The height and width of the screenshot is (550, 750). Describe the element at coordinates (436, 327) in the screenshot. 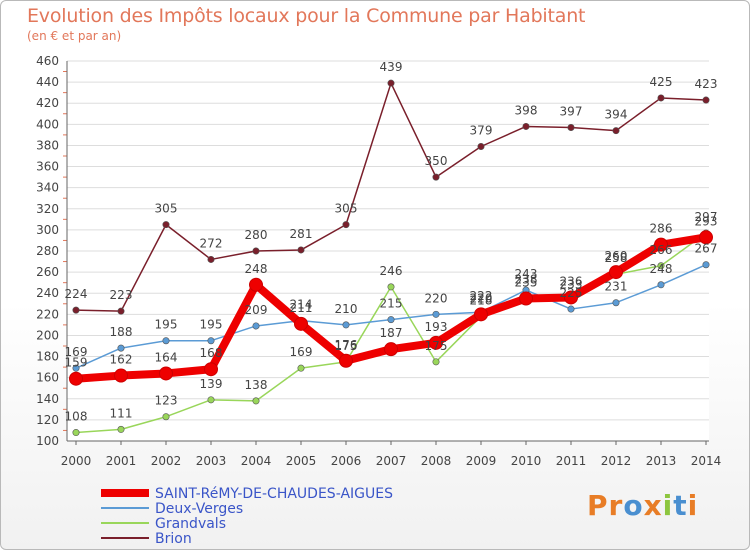

I see `data-label: 193` at that location.